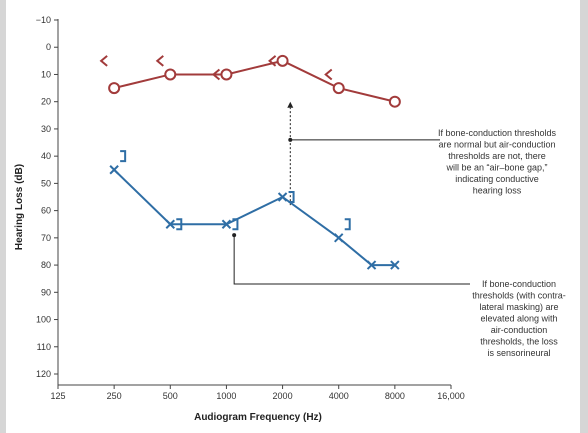 The image size is (588, 433). Describe the element at coordinates (19, 207) in the screenshot. I see `y-axis-title: Hearing Loss (dB)` at that location.